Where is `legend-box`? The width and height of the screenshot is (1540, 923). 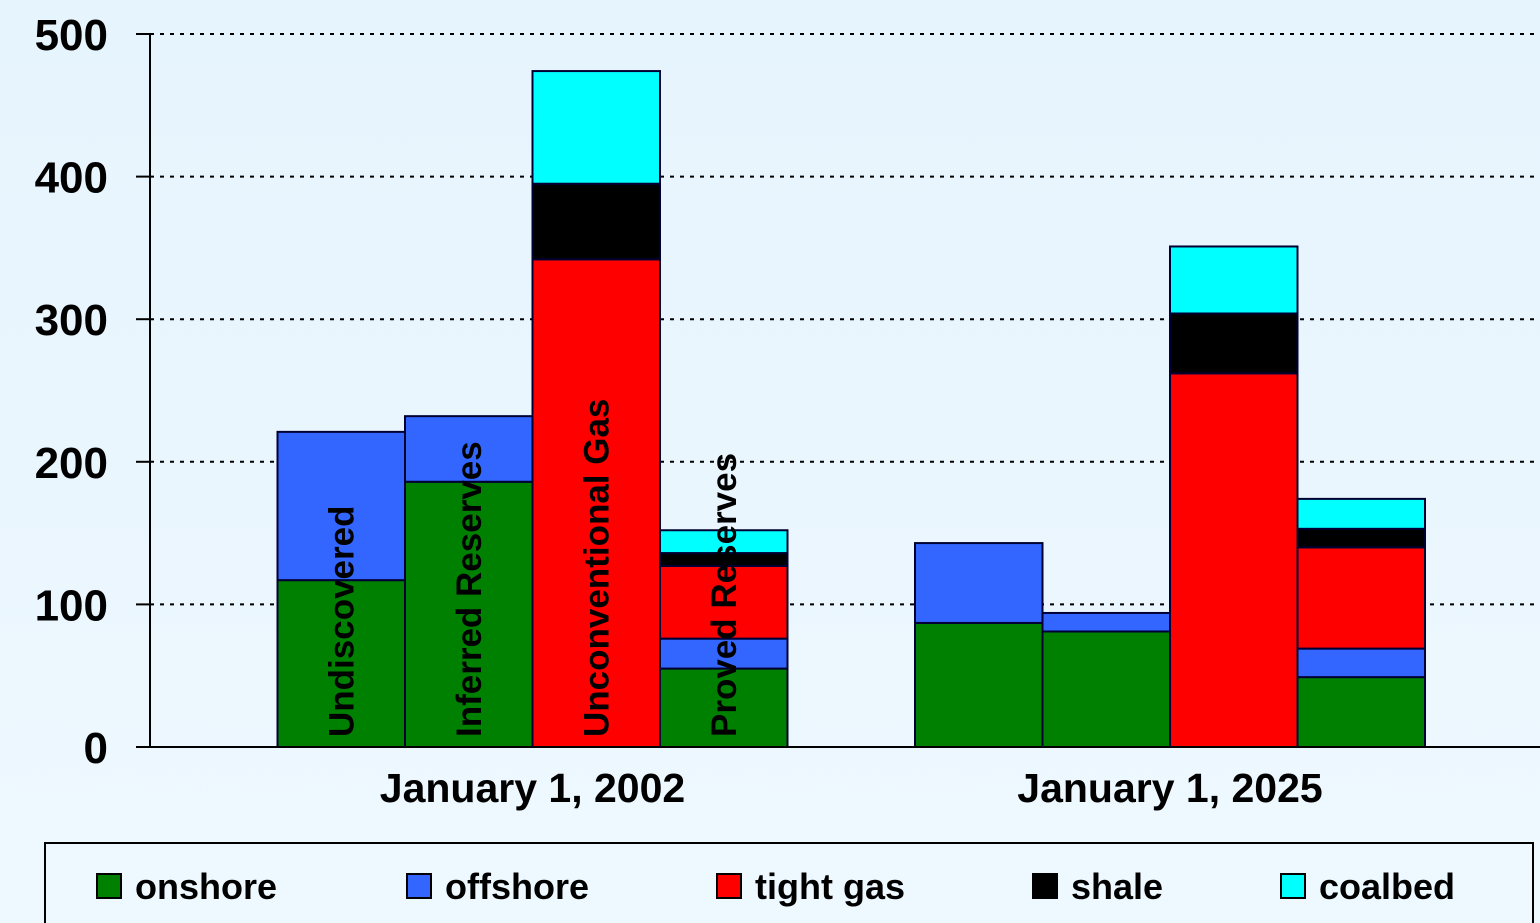 legend-box is located at coordinates (789, 882).